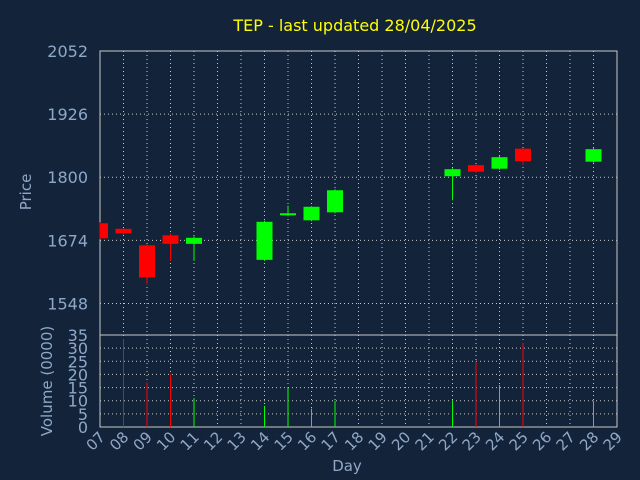  I want to click on chart-title: TEP - last updated 28/04/2025, so click(354, 25).